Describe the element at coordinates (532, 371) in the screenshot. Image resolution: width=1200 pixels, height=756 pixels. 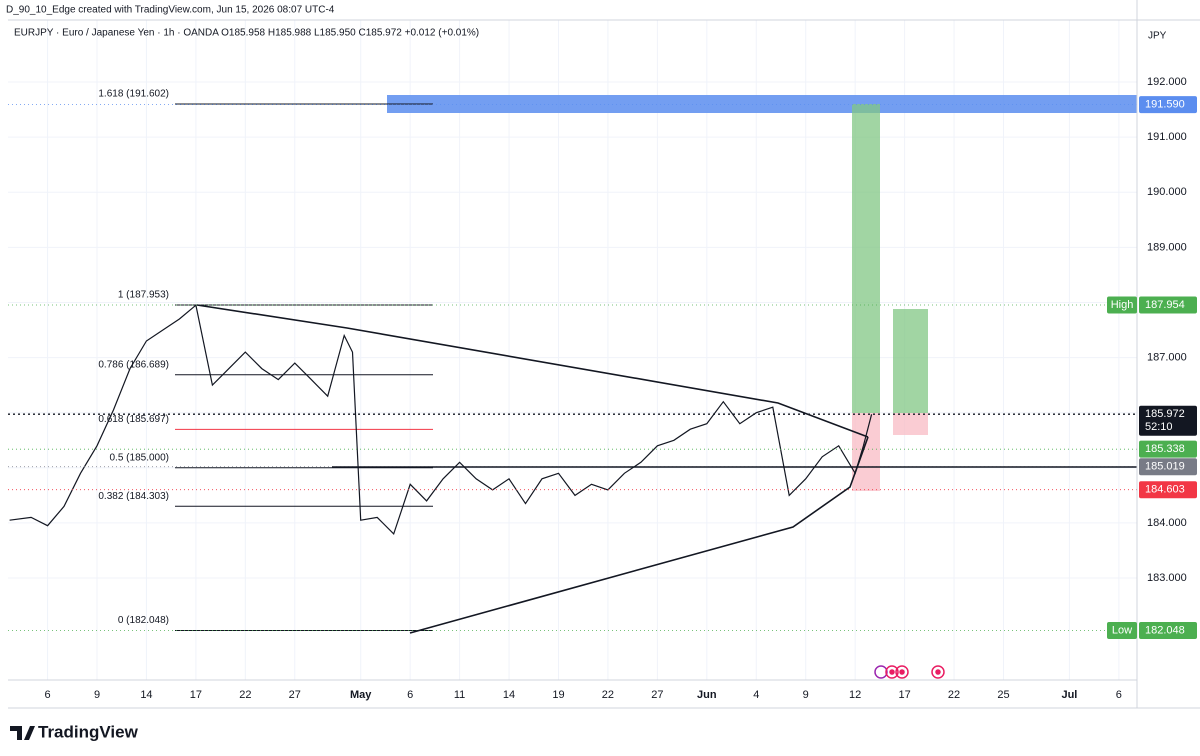
I see `upper-trendline` at that location.